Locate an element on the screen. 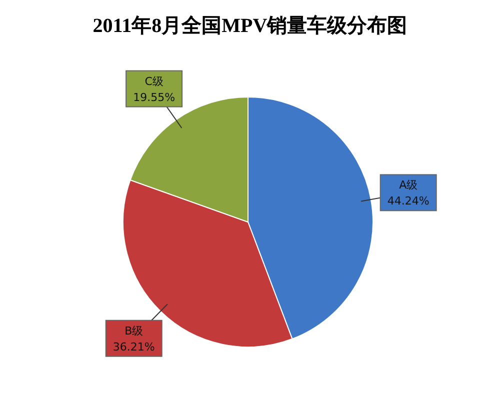 This screenshot has height=393, width=500. data-label: 19.55% is located at coordinates (154, 97).